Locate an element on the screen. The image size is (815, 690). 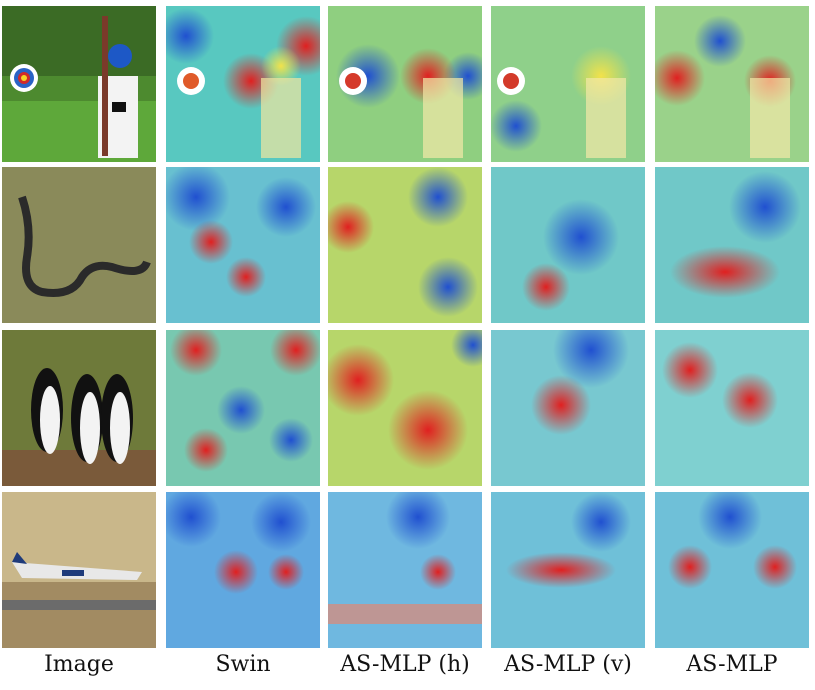
snake-asmlp-heatmap is located at coordinates (732, 245).